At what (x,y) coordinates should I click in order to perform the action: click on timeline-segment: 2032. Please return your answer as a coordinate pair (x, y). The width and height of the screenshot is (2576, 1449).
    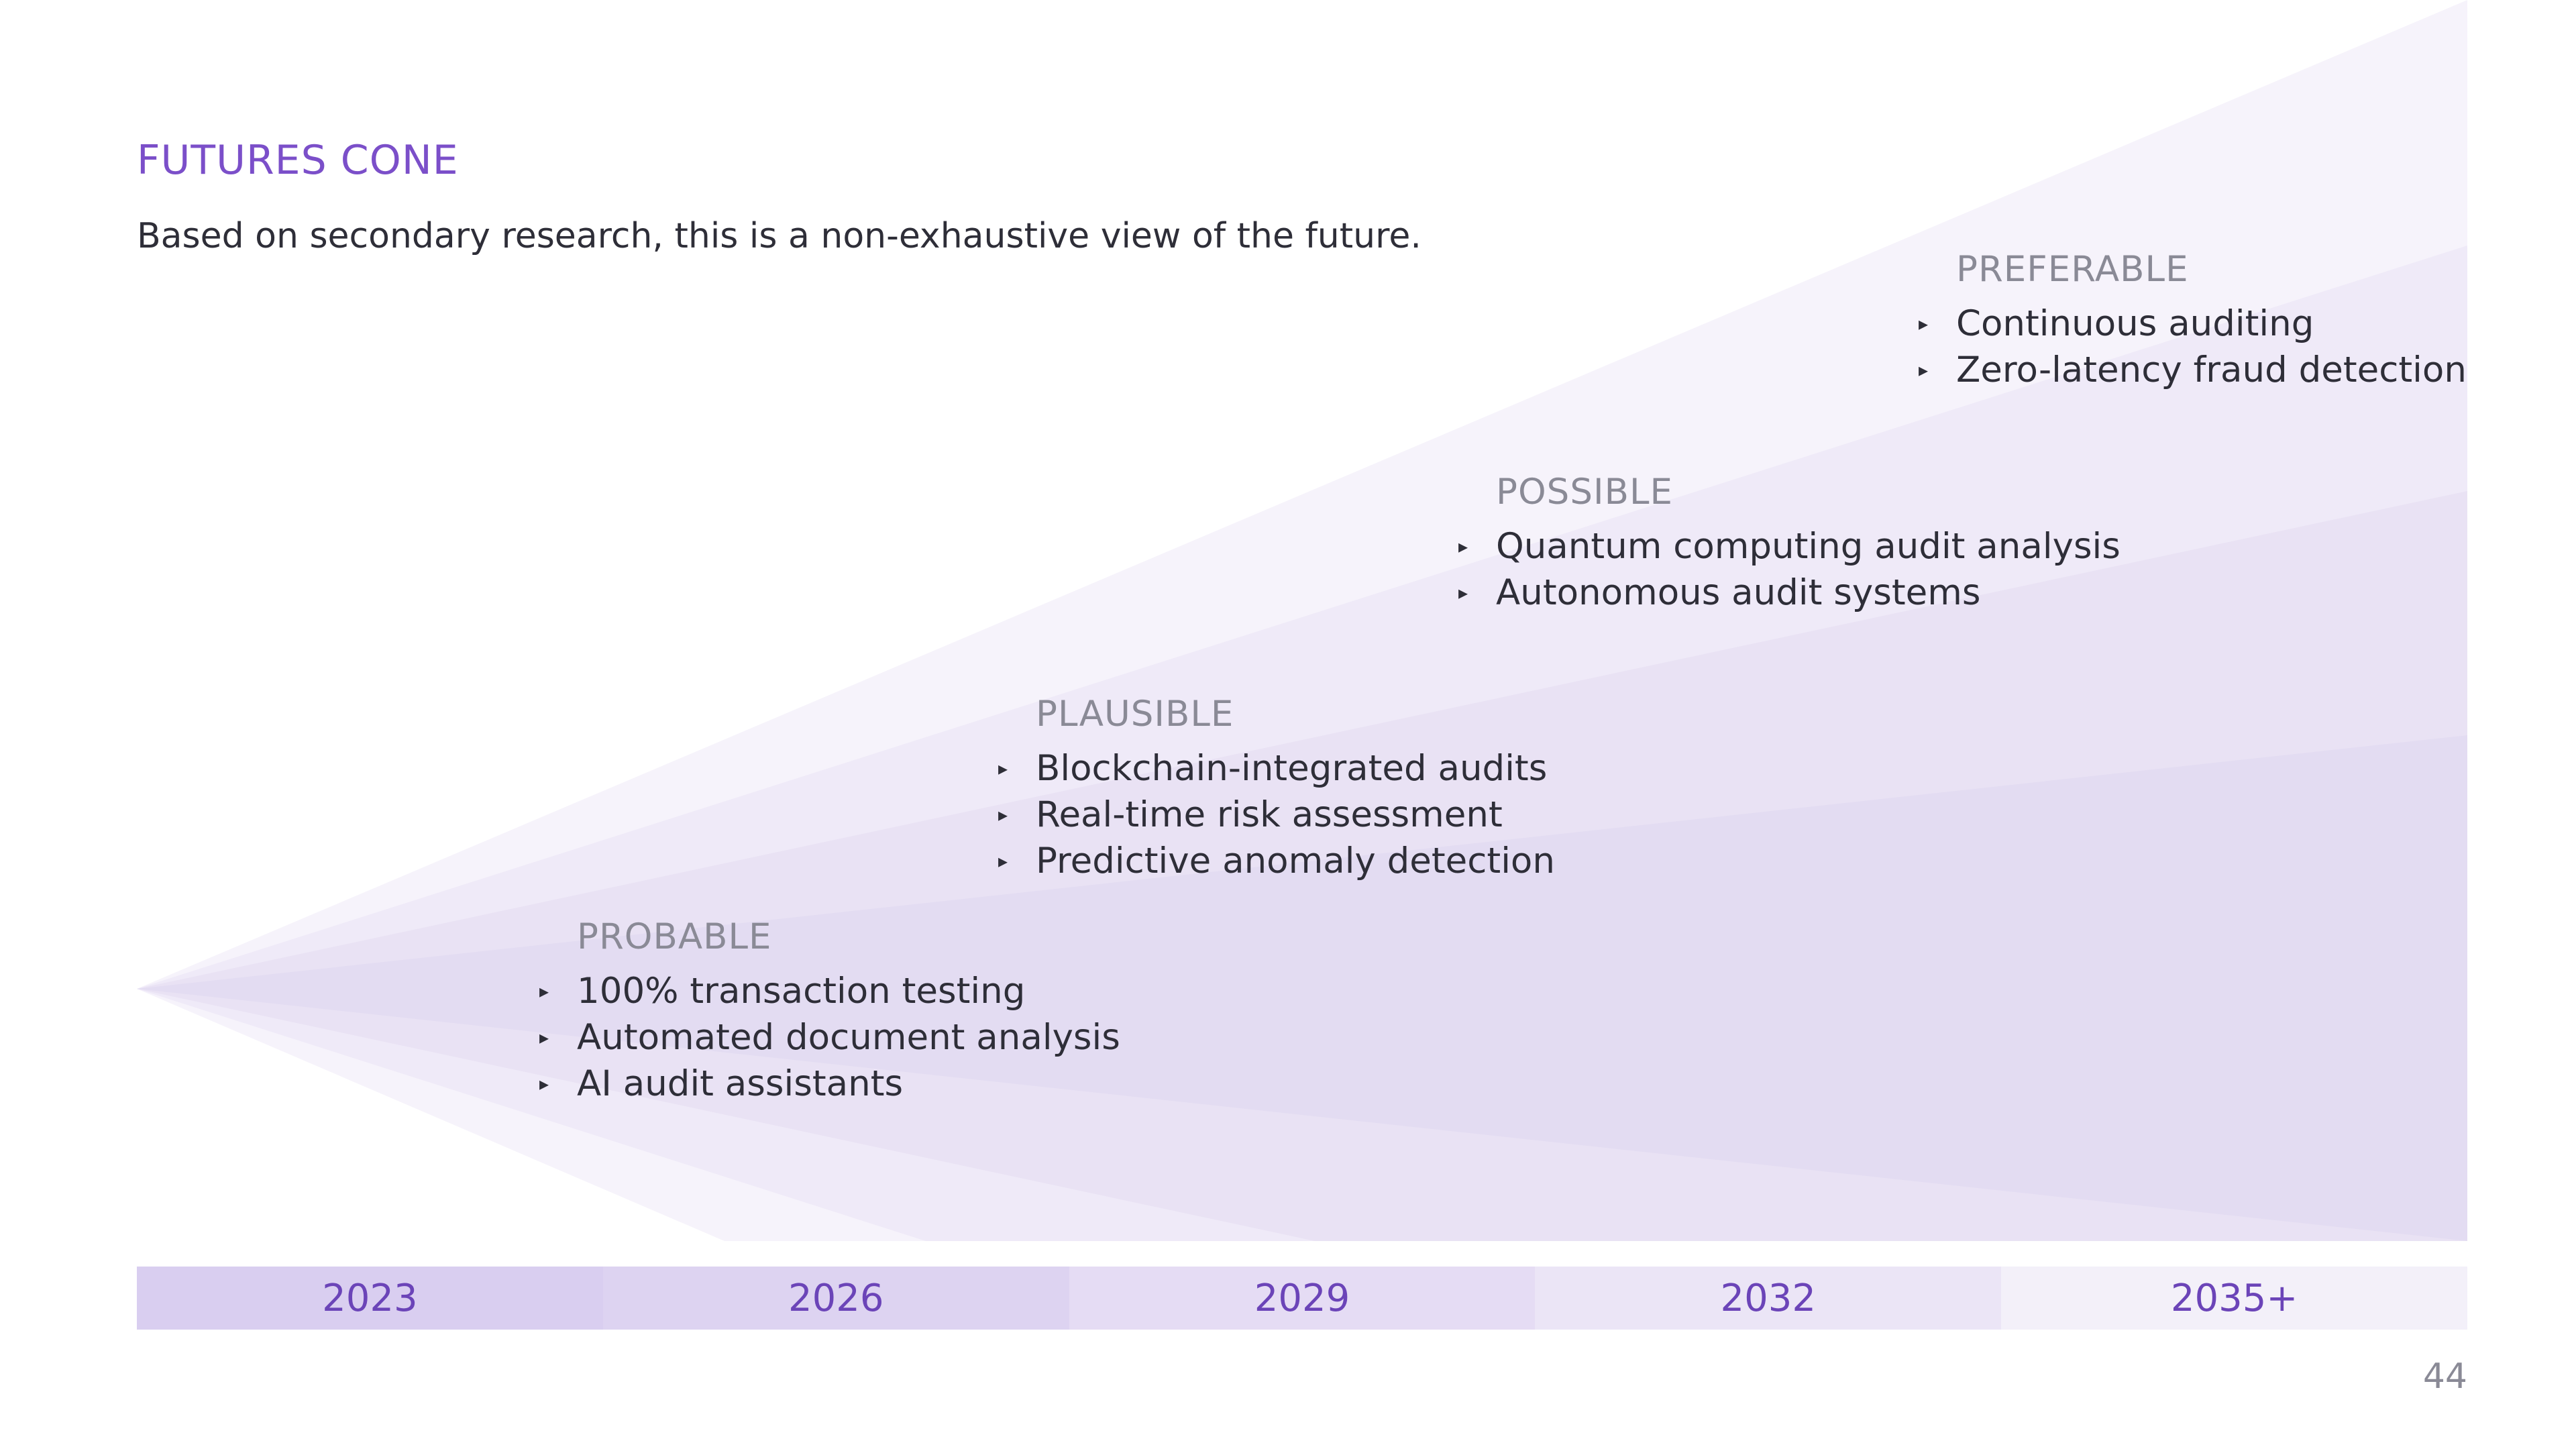
    Looking at the image, I should click on (1768, 1298).